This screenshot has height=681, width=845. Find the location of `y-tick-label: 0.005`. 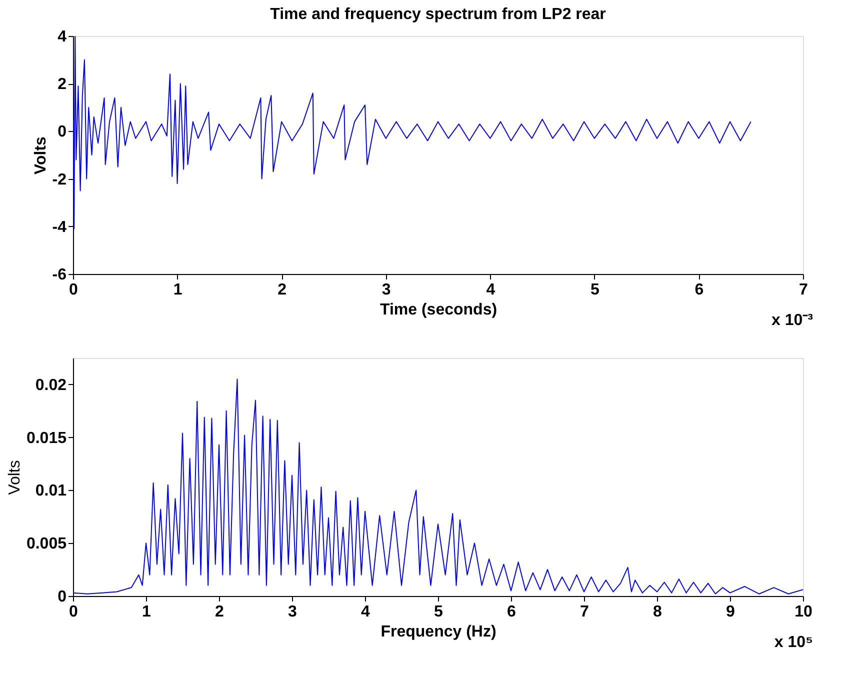

y-tick-label: 0.005 is located at coordinates (46, 544).